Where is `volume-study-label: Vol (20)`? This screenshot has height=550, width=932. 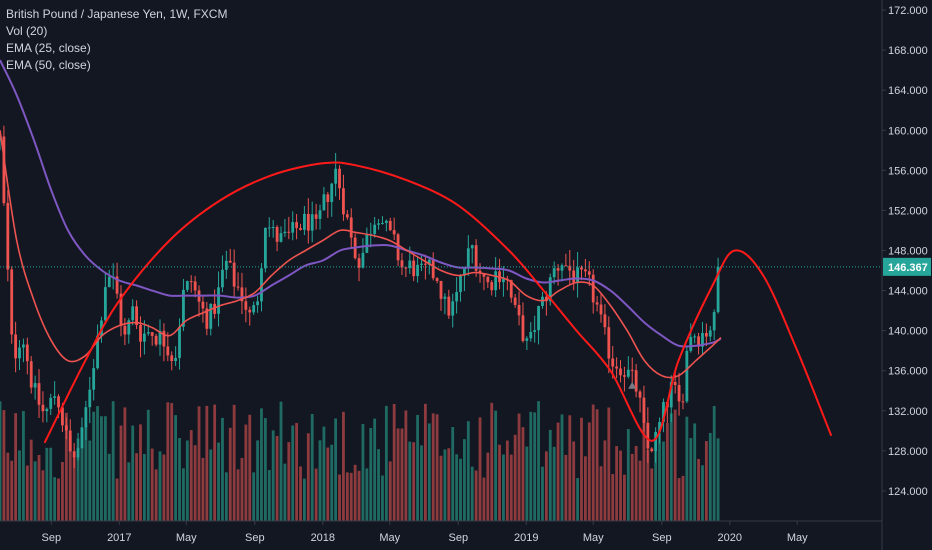 volume-study-label: Vol (20) is located at coordinates (27, 31).